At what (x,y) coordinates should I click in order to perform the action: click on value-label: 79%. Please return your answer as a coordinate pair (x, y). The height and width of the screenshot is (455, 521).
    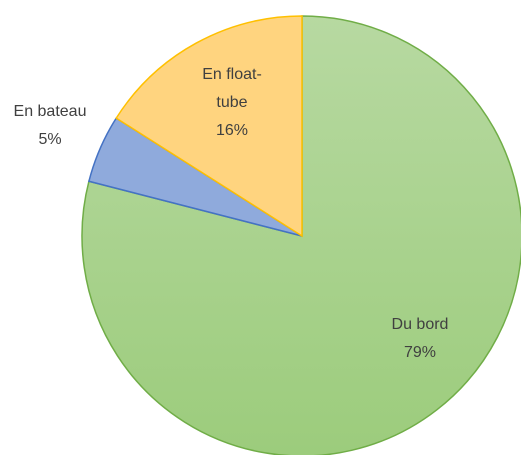
    Looking at the image, I should click on (420, 352).